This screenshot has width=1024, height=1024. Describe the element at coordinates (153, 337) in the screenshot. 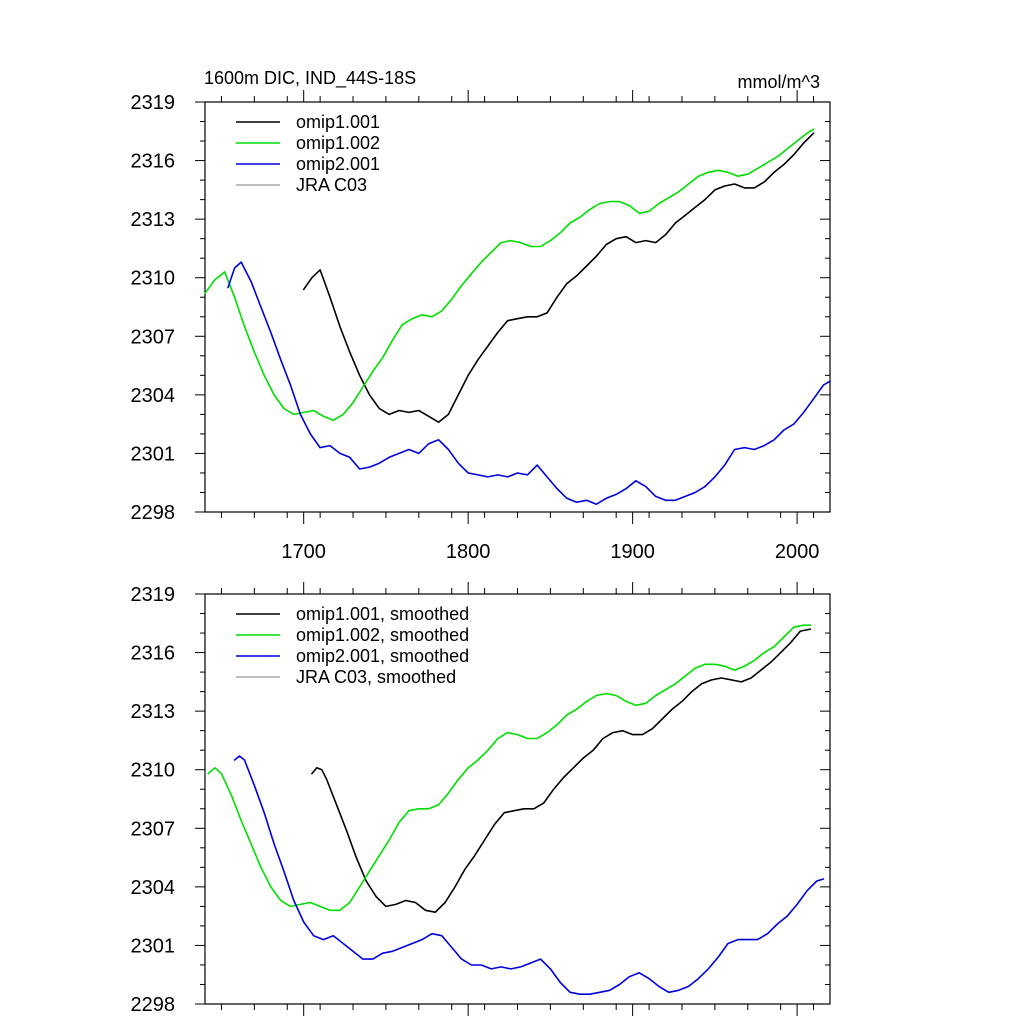

I see `top-ytick-label: 2307` at that location.